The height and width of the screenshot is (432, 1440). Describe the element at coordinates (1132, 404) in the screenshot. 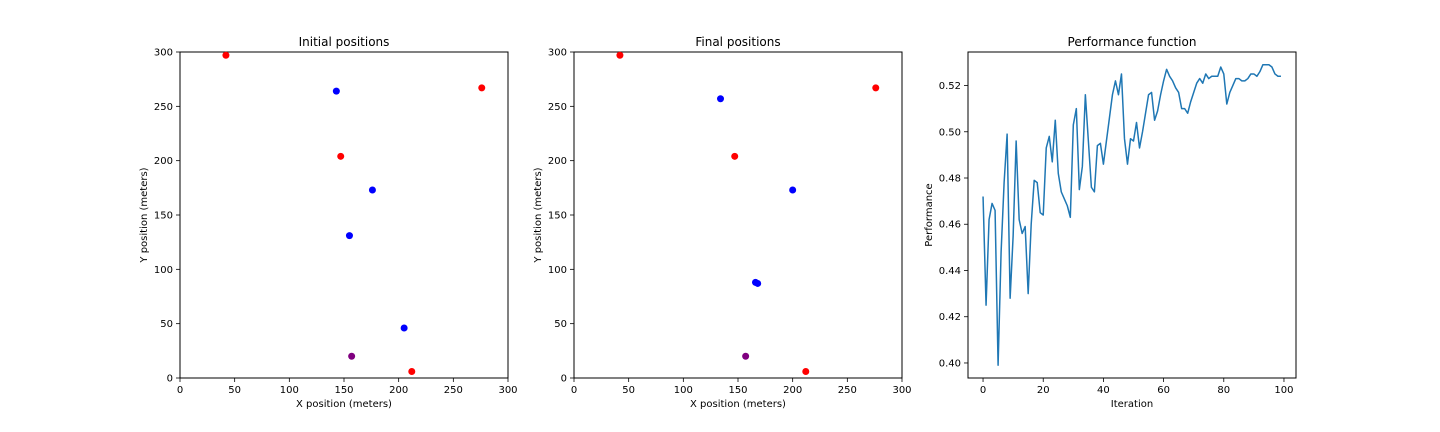

I see `x-axis-label: Iteration` at that location.